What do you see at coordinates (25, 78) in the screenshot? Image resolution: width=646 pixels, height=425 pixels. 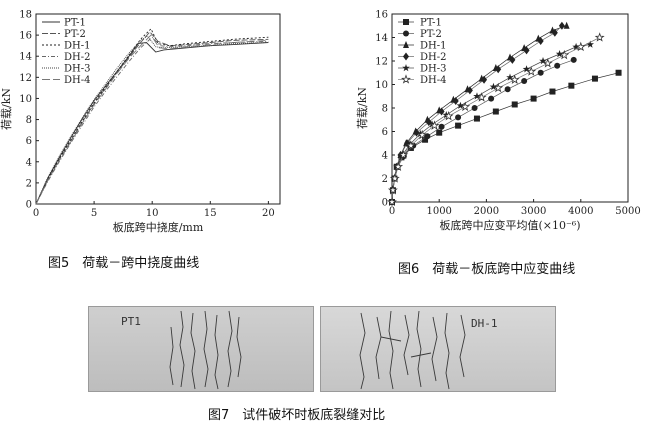 I see `y-tick-label: 12` at bounding box center [25, 78].